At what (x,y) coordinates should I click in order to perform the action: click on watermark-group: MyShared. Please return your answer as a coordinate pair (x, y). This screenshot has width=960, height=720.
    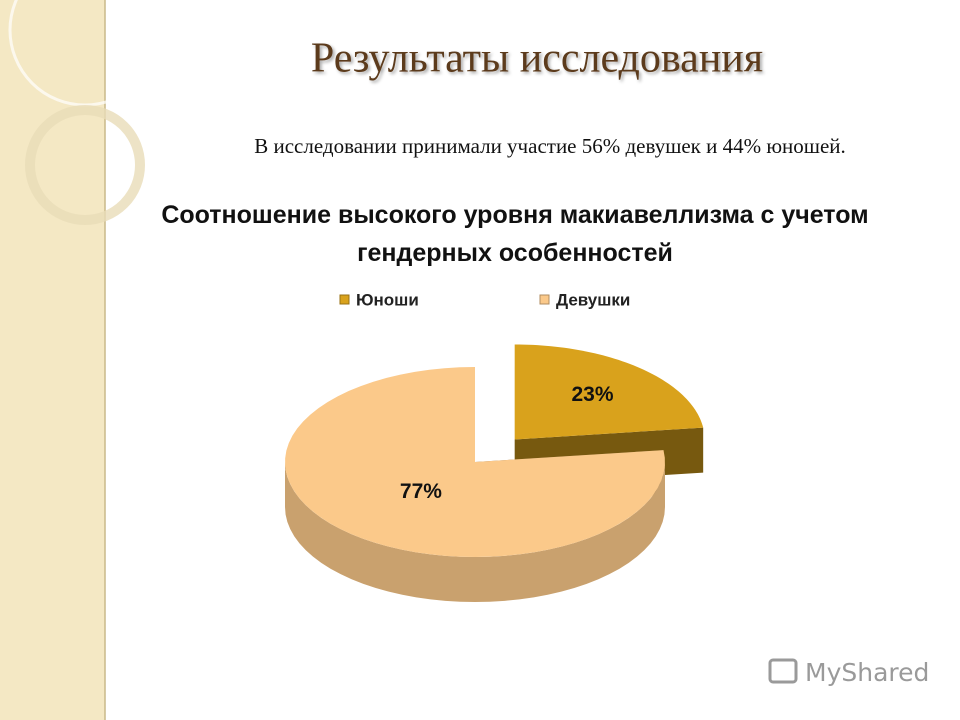
    Looking at the image, I should click on (848, 672).